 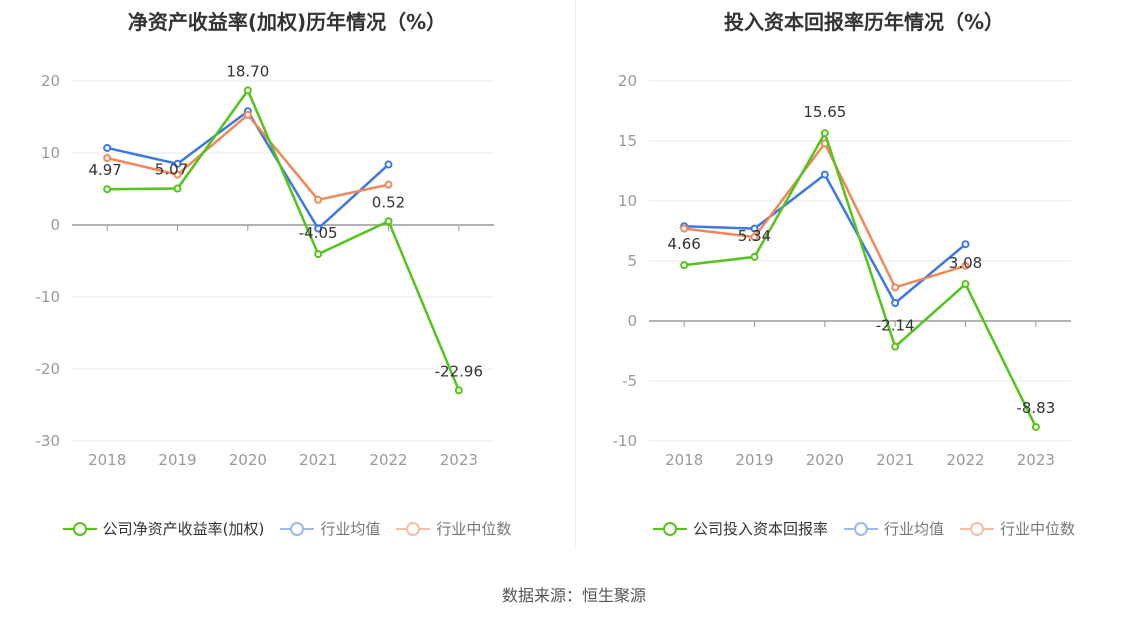 I want to click on y-tick-label: -20, so click(x=48, y=369).